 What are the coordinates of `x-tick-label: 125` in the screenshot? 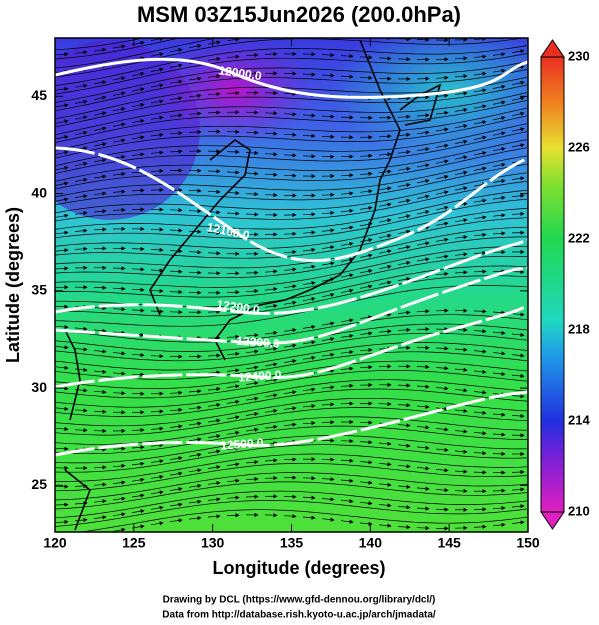 It's located at (134, 543).